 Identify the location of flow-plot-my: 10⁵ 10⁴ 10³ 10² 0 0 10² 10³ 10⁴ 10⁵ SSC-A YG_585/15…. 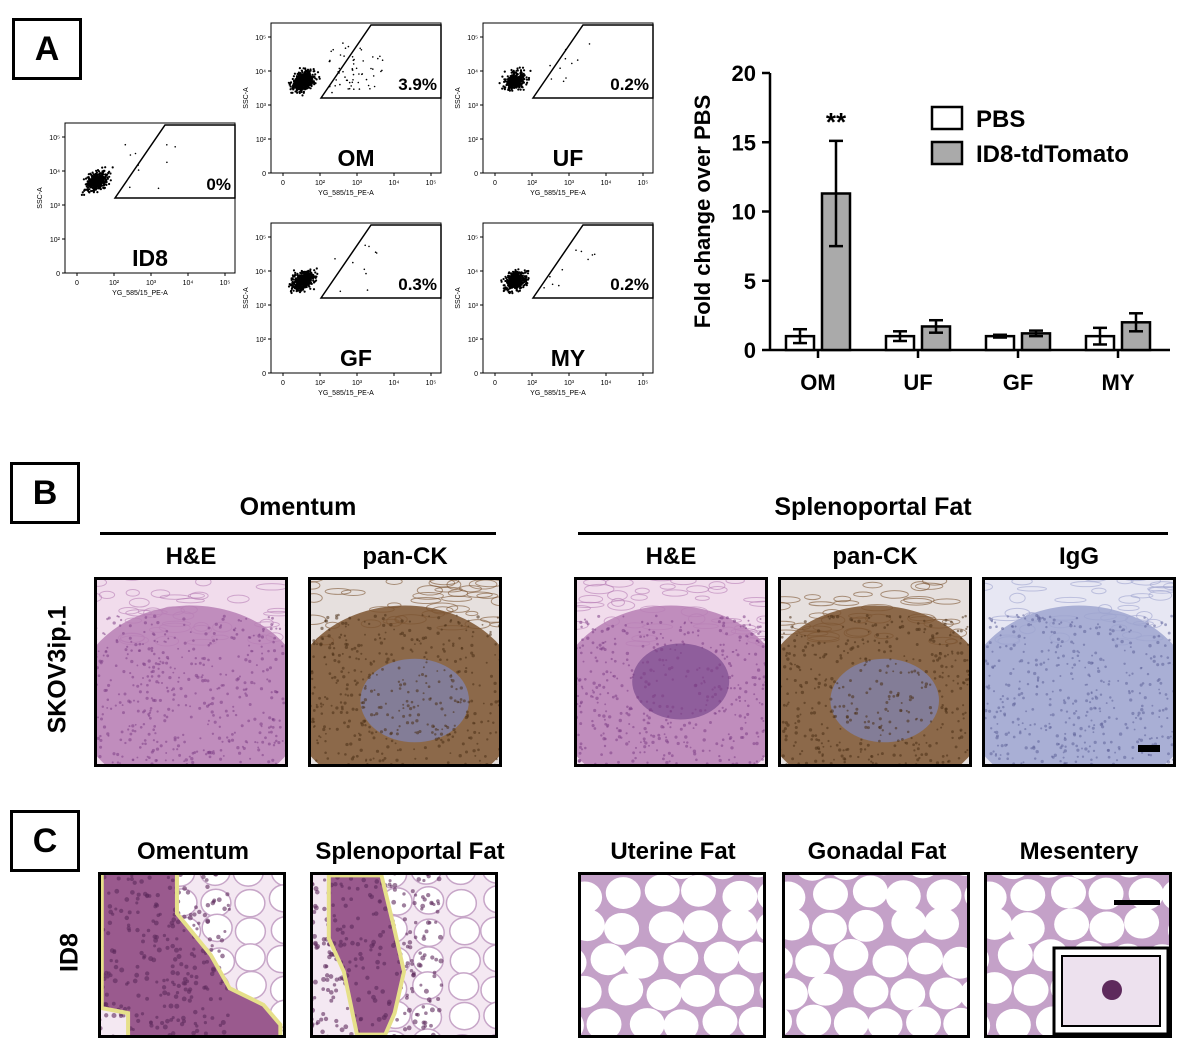
(554, 309).